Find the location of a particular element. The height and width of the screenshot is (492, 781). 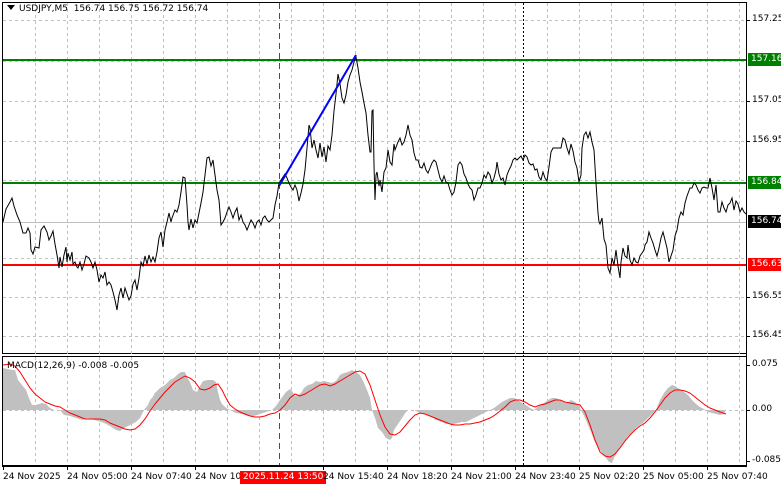

chart-title: USDJPY,M5 156.74 156.75 156.72 156.74 is located at coordinates (107, 9).